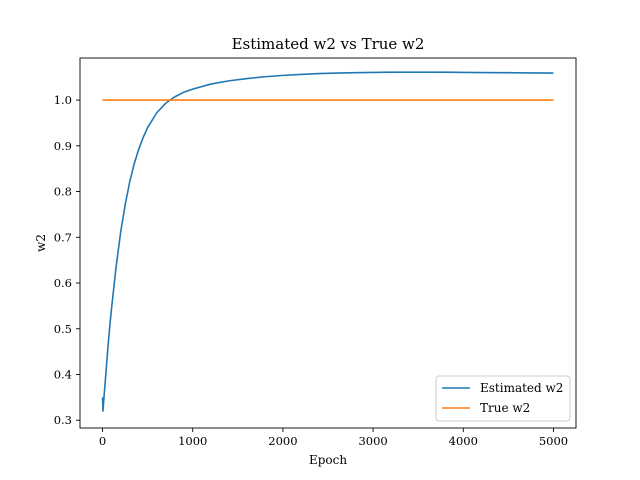 The width and height of the screenshot is (640, 480). What do you see at coordinates (333, 438) in the screenshot?
I see `x-axis-ticks: 0 1000 2000 3000 4000 5000` at bounding box center [333, 438].